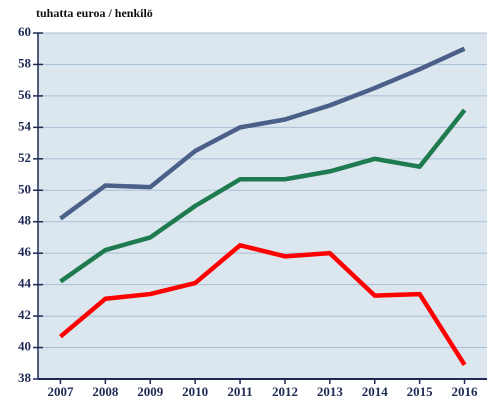 The height and width of the screenshot is (403, 490). I want to click on y-tick-label: 48, so click(25, 220).